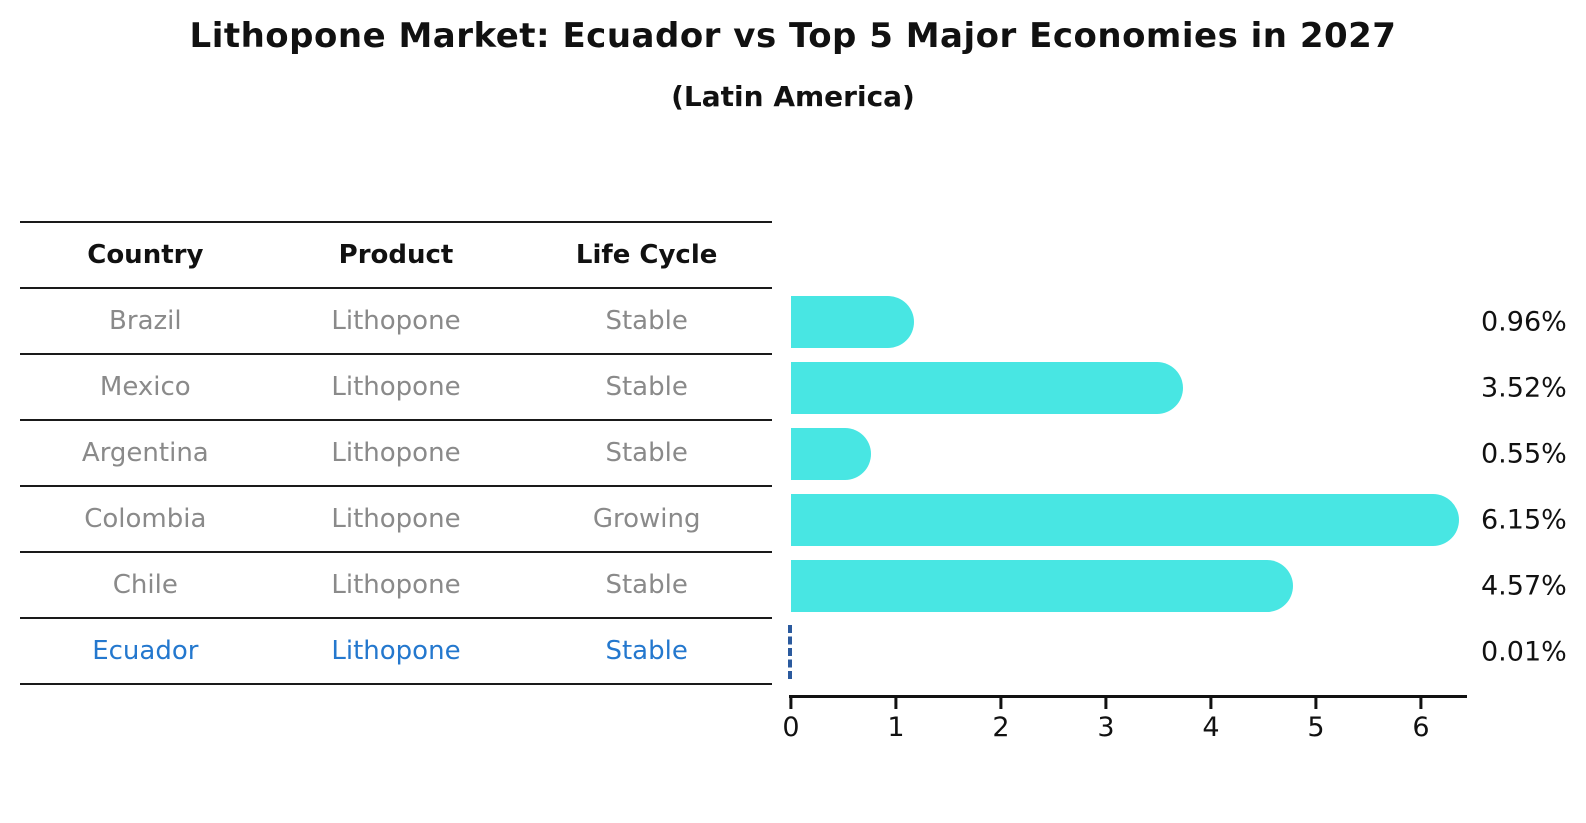 The height and width of the screenshot is (823, 1586). I want to click on value-label-argentina: 0.55%, so click(1524, 454).